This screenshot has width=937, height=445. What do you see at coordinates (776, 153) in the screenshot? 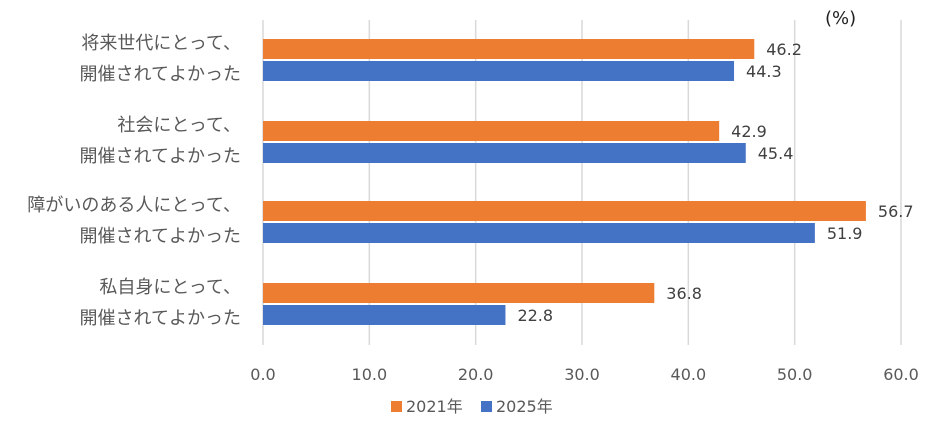
I see `data-label: 45.4` at bounding box center [776, 153].